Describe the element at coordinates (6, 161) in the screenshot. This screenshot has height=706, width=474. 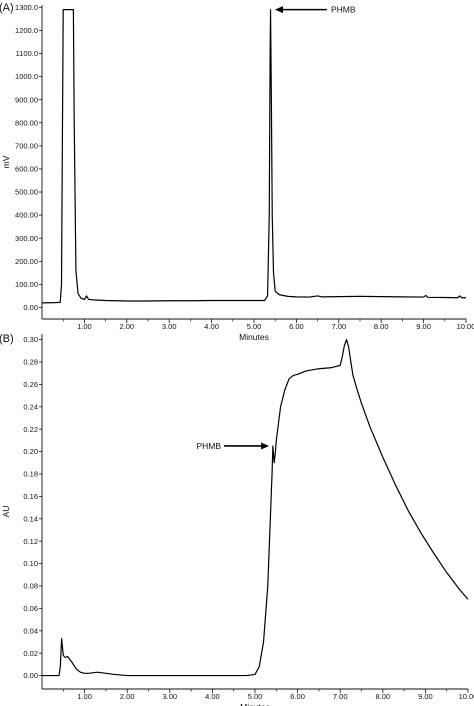
I see `y-axis-title: mV` at that location.